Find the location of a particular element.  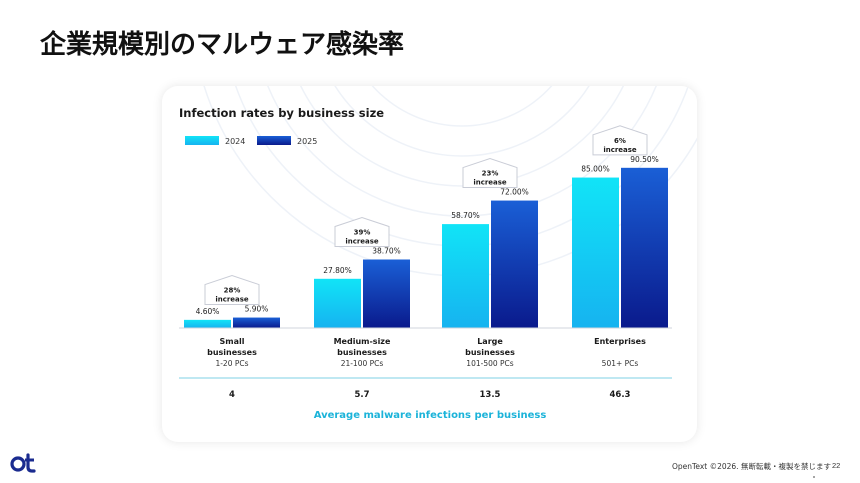

increase-percent: 6% is located at coordinates (620, 141).